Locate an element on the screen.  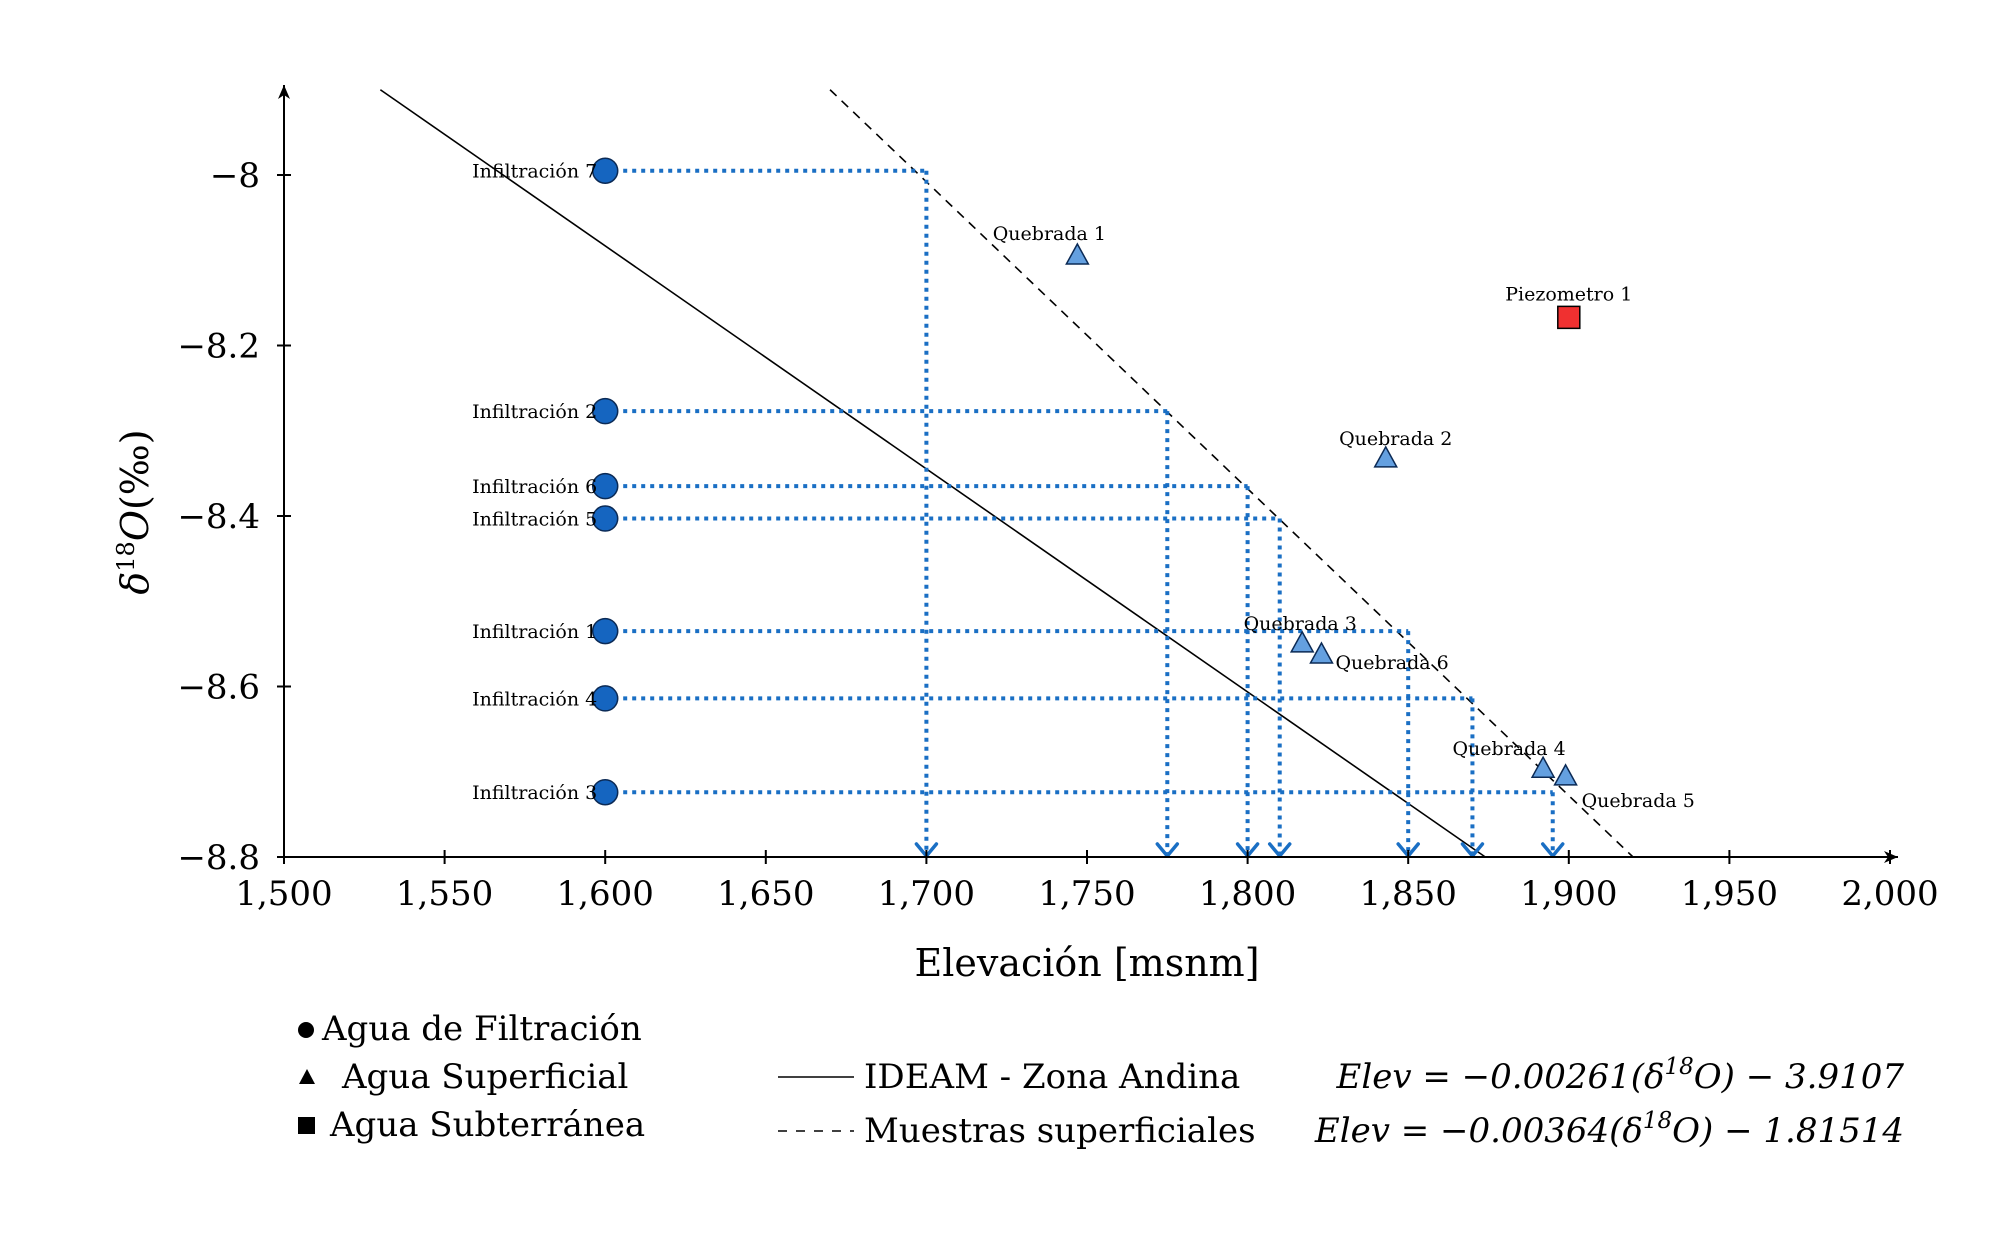
point-label: Quebrada 1 is located at coordinates (1049, 234).